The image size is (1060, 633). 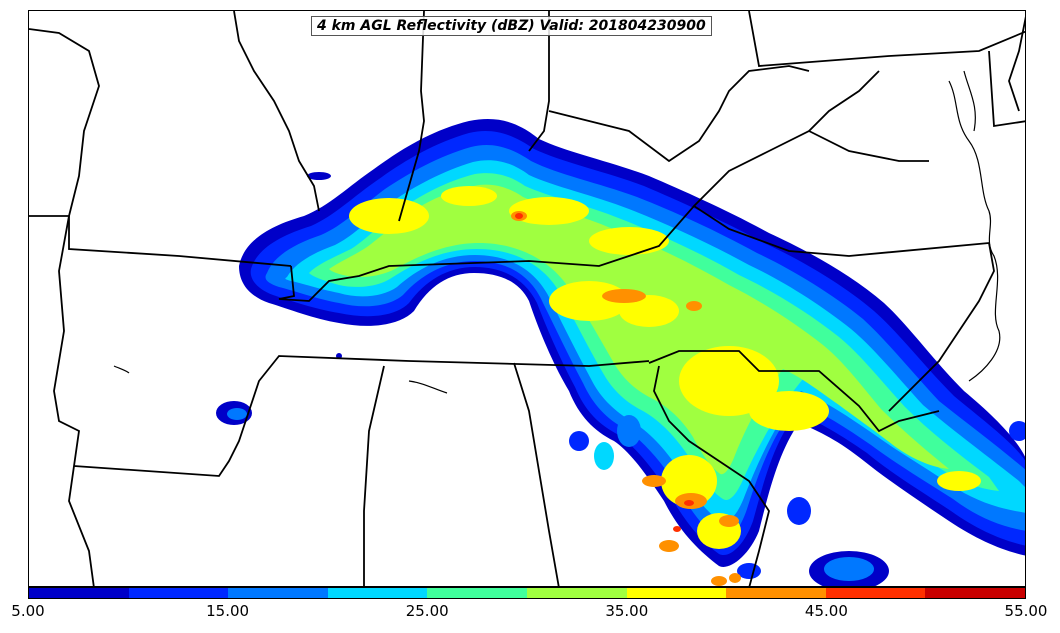 I want to click on colorbar-tick-labels: 5.00 15.00 25.00 35.00 45.00 55.00, so click(x=530, y=613).